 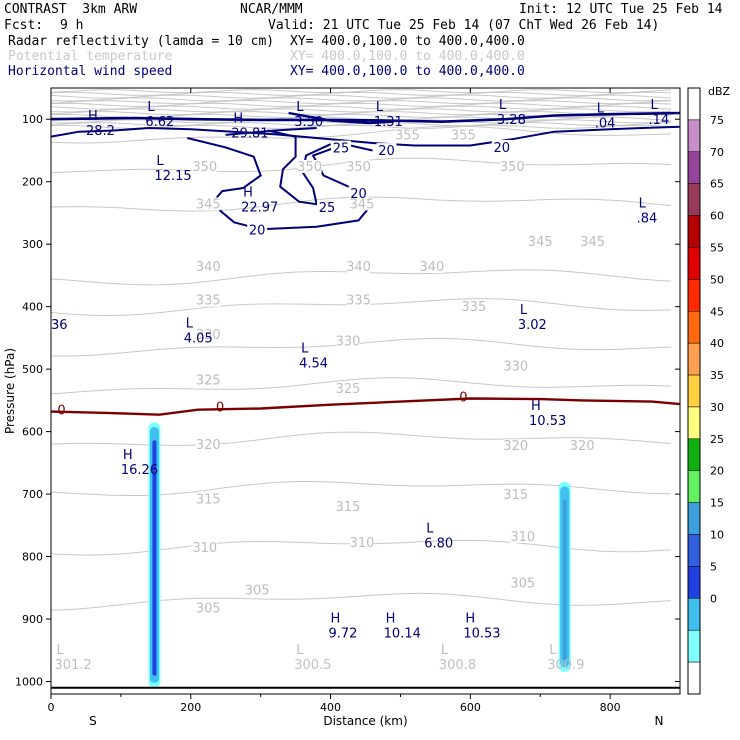 I want to click on field-2-xy: XY= 400.0,100.0 to 400.0,400.0, so click(x=407, y=56).